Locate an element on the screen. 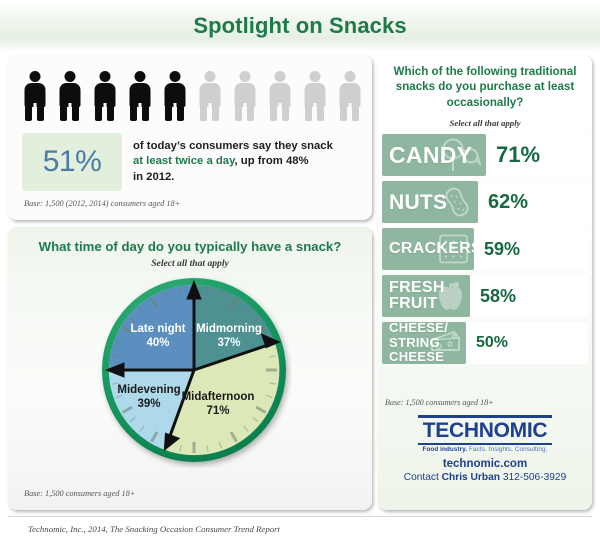  peanut-icon is located at coordinates (457, 202).